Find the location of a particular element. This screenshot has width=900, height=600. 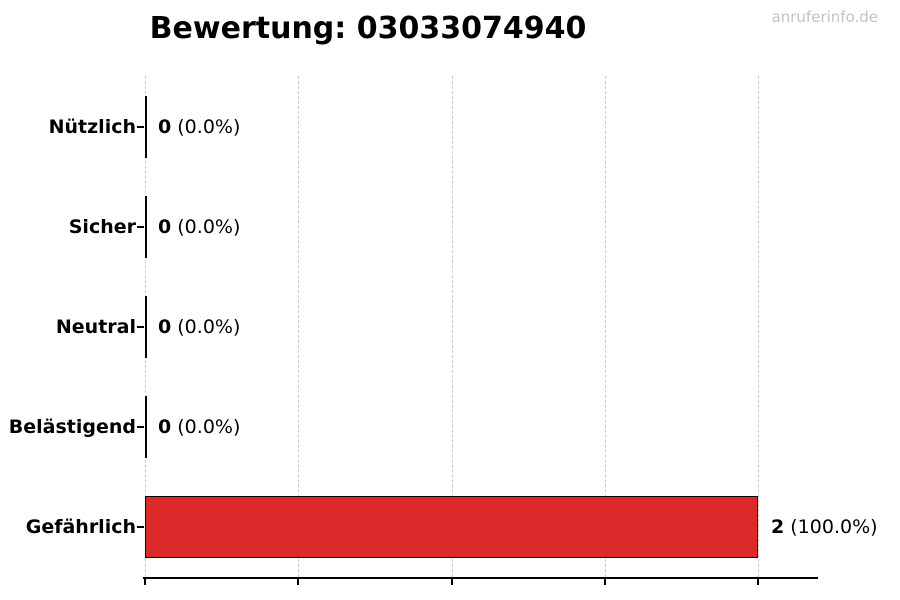

chart-title: Bewertung: 03033074940 is located at coordinates (368, 28).